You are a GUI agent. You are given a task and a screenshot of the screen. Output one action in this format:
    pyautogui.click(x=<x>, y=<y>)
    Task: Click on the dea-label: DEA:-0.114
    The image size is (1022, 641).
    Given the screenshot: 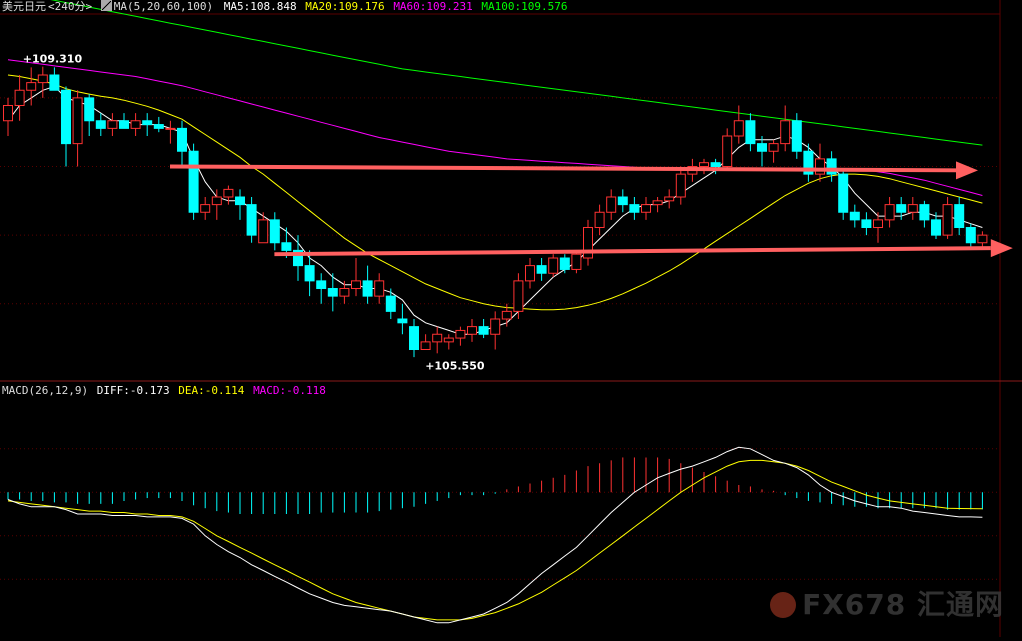 What is the action you would take?
    pyautogui.click(x=211, y=390)
    